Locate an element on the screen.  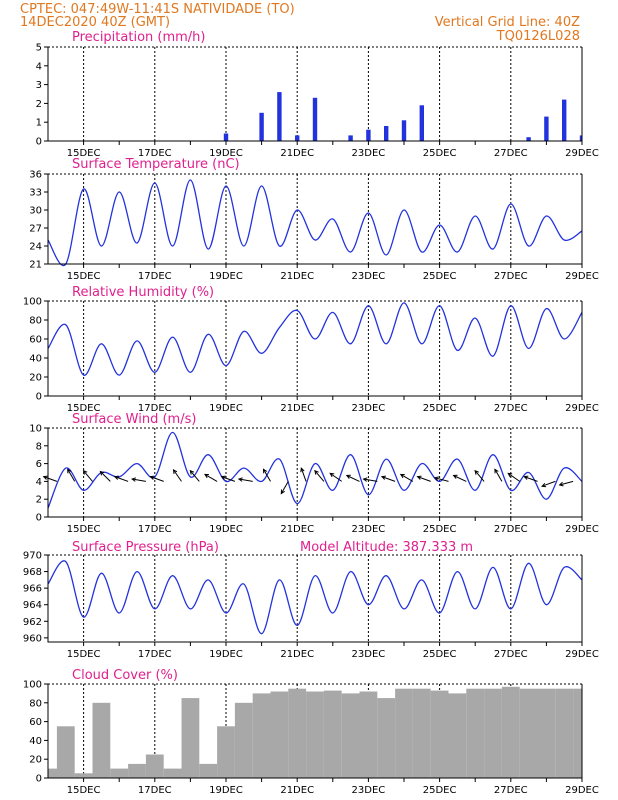
panel-6-y-tick-label: 20 is located at coordinates (35, 760).